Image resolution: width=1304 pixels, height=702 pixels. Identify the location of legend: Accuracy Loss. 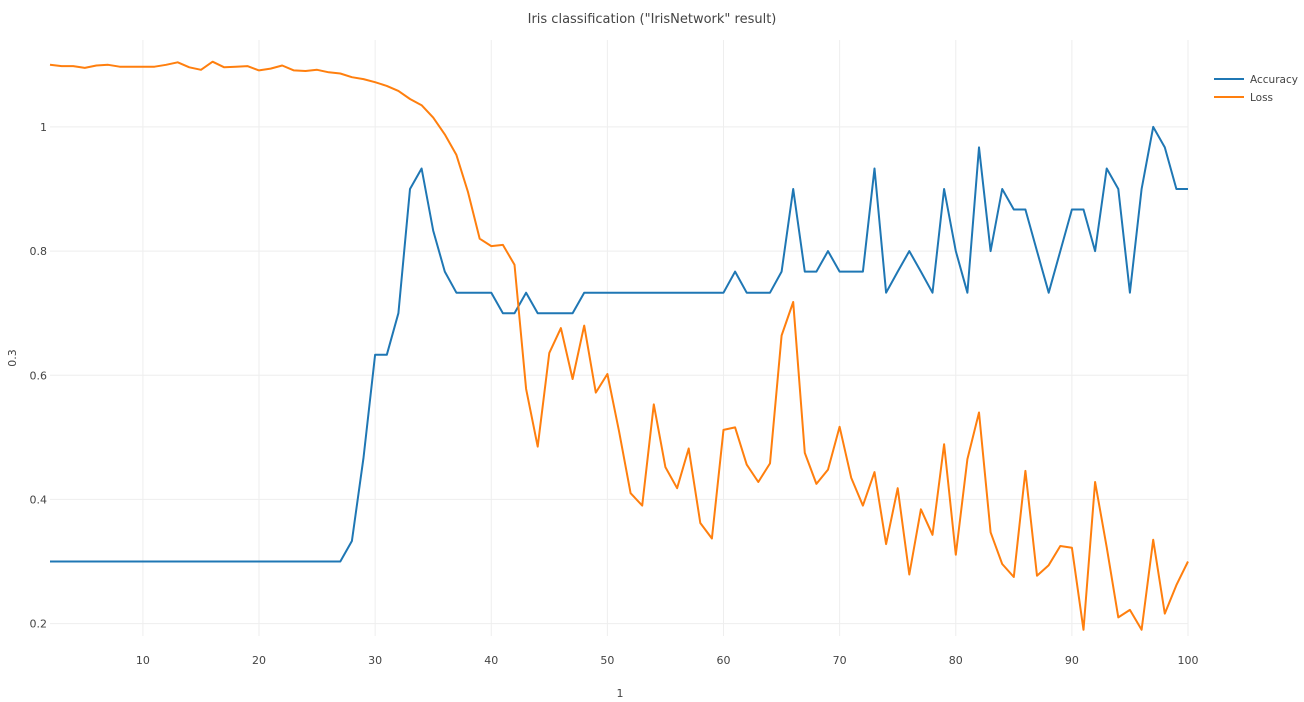
(1256, 89).